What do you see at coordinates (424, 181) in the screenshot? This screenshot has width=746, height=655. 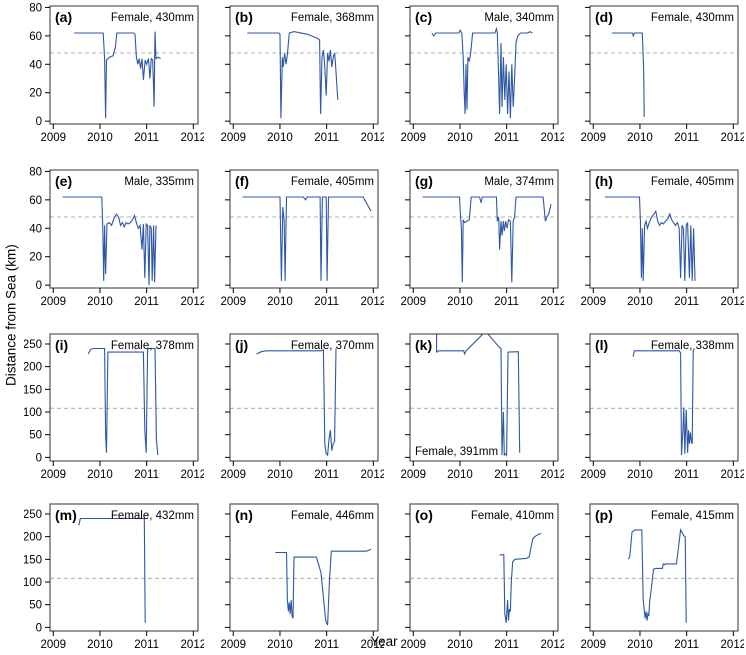 I see `panel-letter: (g)` at bounding box center [424, 181].